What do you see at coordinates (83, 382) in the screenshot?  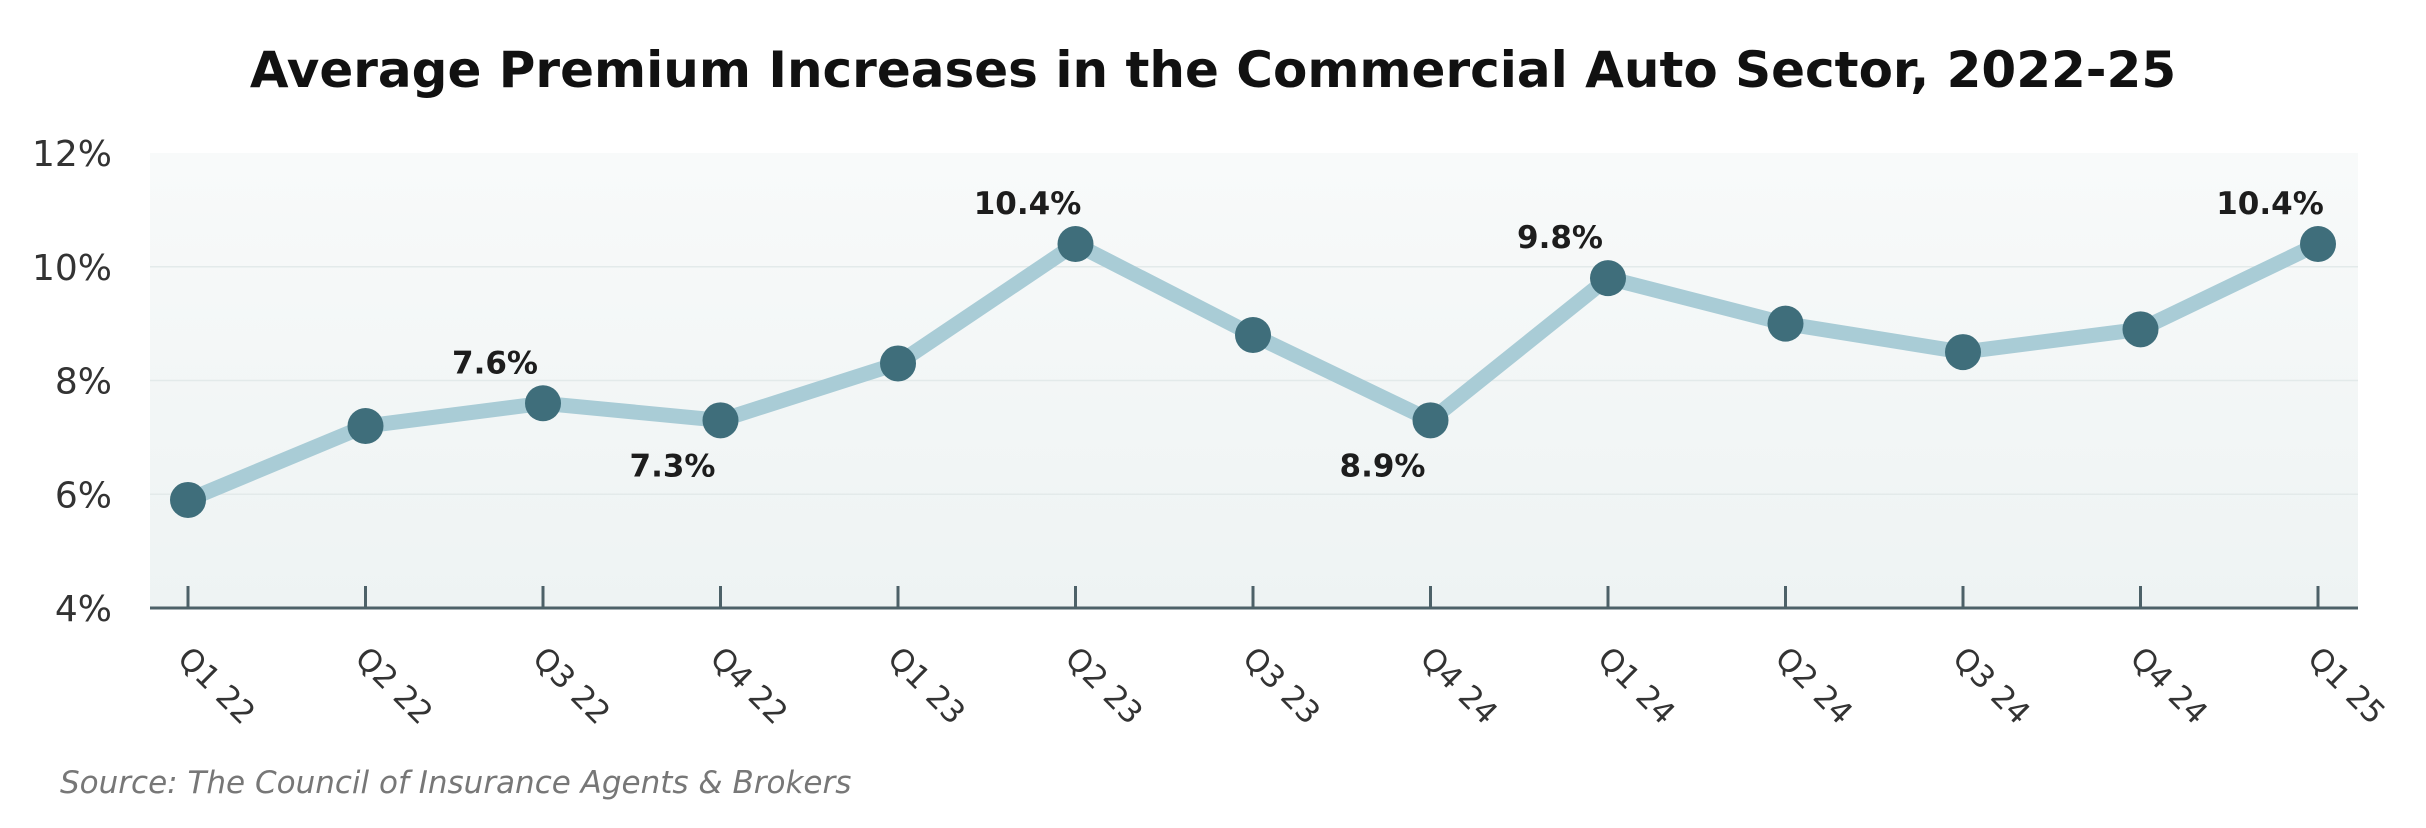 I see `y-tick-label: 8%` at bounding box center [83, 382].